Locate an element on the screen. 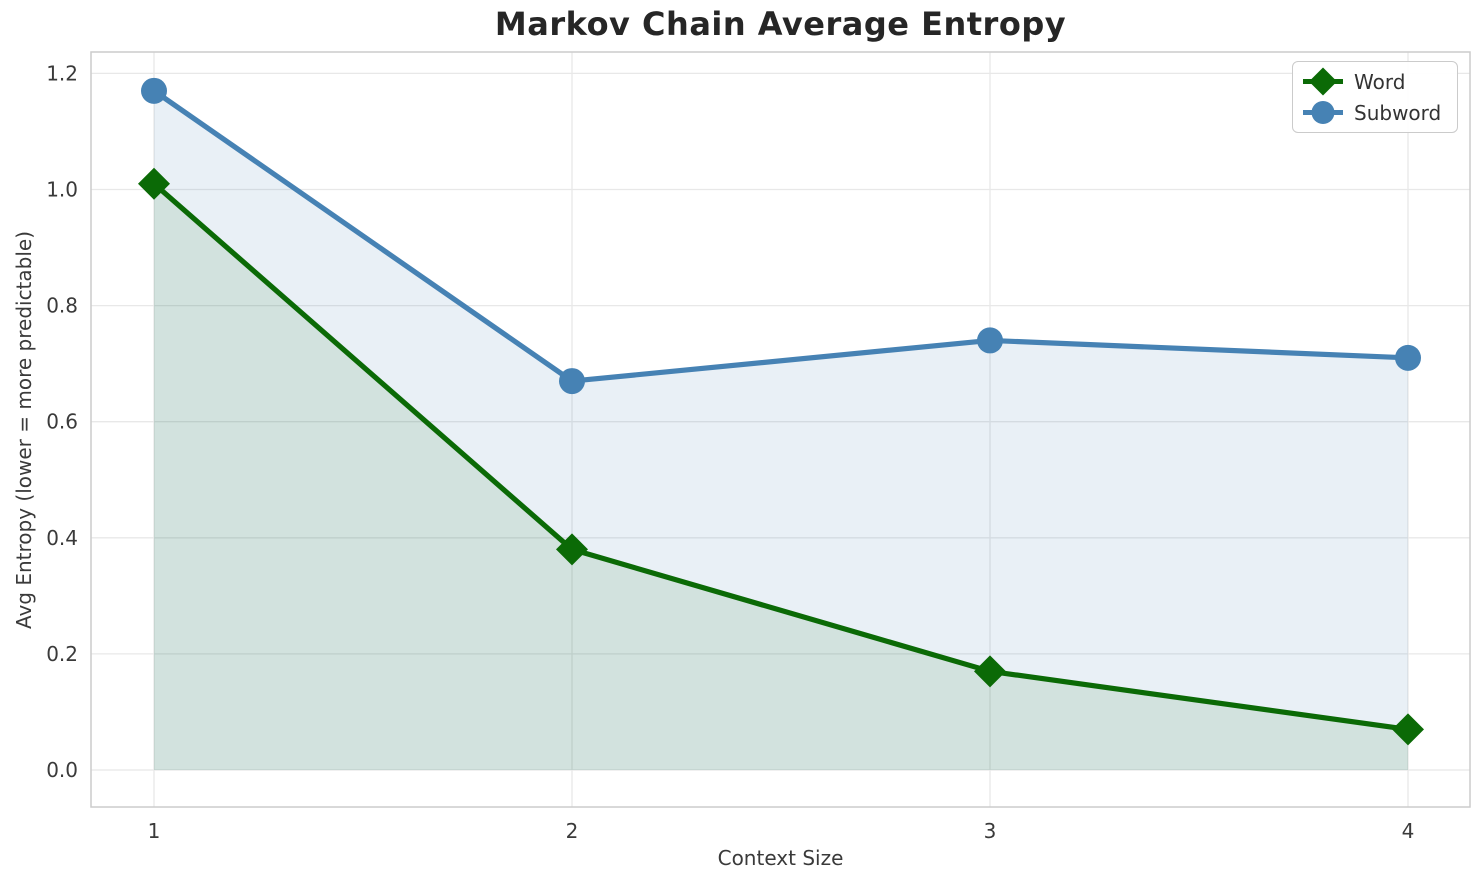 The width and height of the screenshot is (1484, 885). y-axis-label: Avg Entropy (lower = more predictable) is located at coordinates (24, 430).